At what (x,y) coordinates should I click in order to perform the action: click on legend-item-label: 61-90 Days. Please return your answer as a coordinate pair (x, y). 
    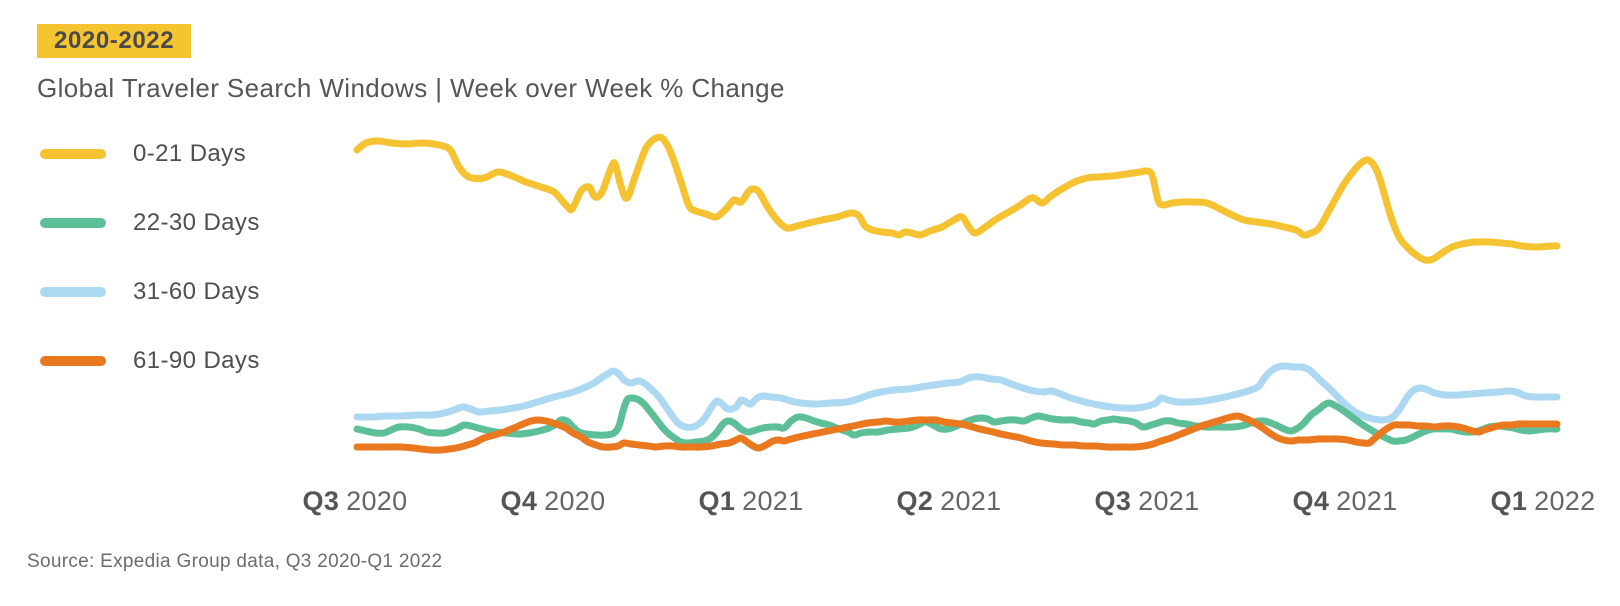
    Looking at the image, I should click on (196, 360).